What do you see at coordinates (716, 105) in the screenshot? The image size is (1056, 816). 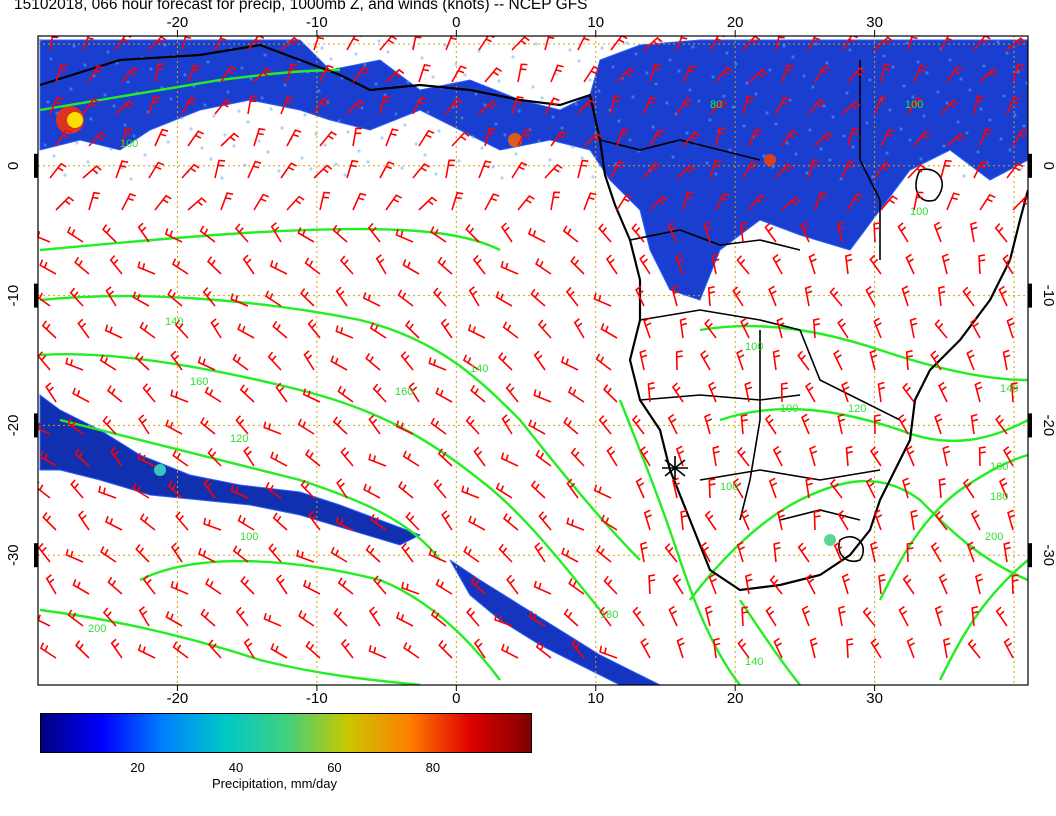 I see `contour-level-label: 80` at bounding box center [716, 105].